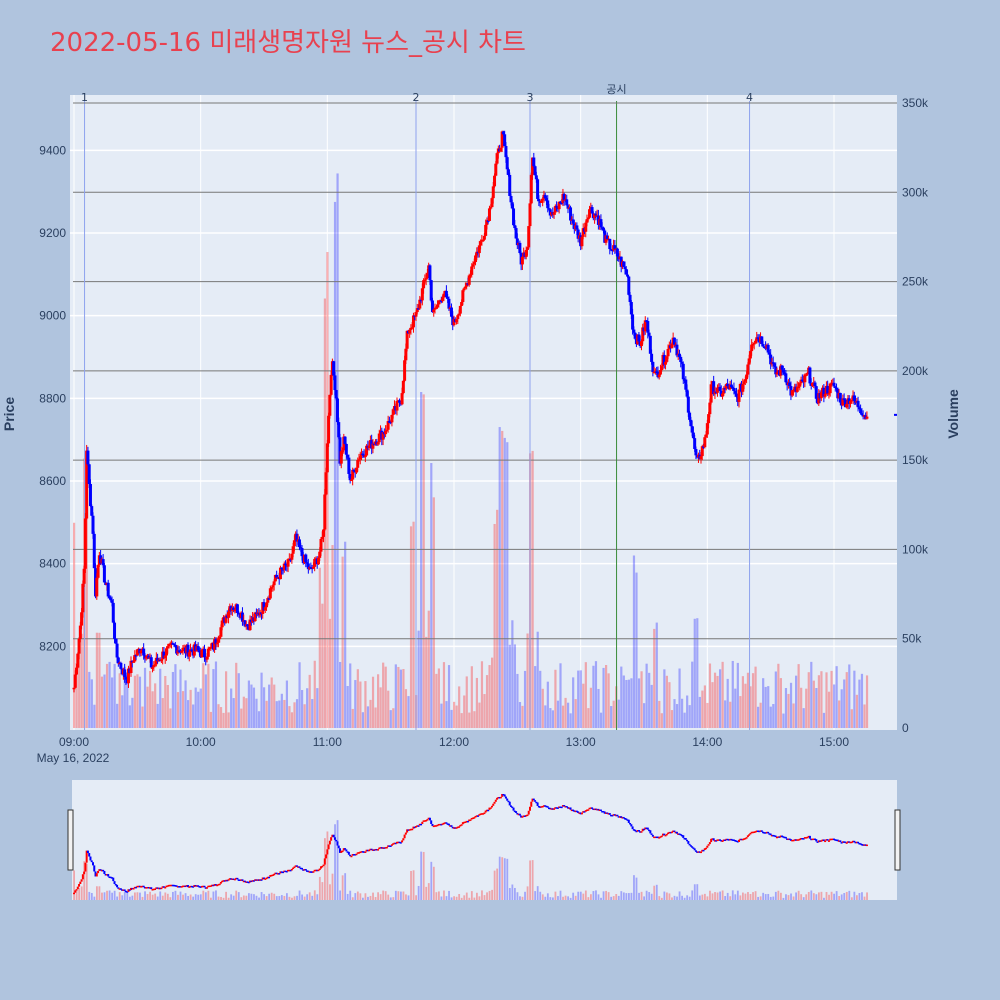  What do you see at coordinates (915, 371) in the screenshot?
I see `volume-tick-label: 200k` at bounding box center [915, 371].